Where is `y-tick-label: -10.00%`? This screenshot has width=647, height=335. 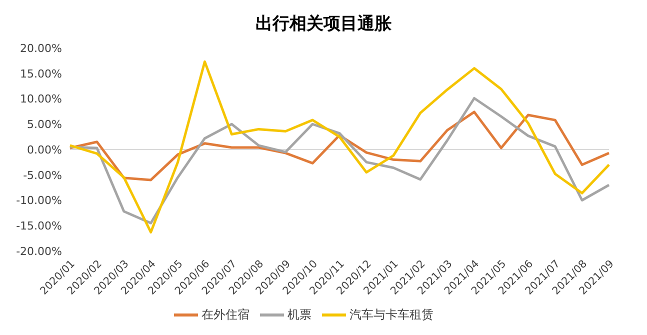 y-tick-label: -10.00% is located at coordinates (39, 201).